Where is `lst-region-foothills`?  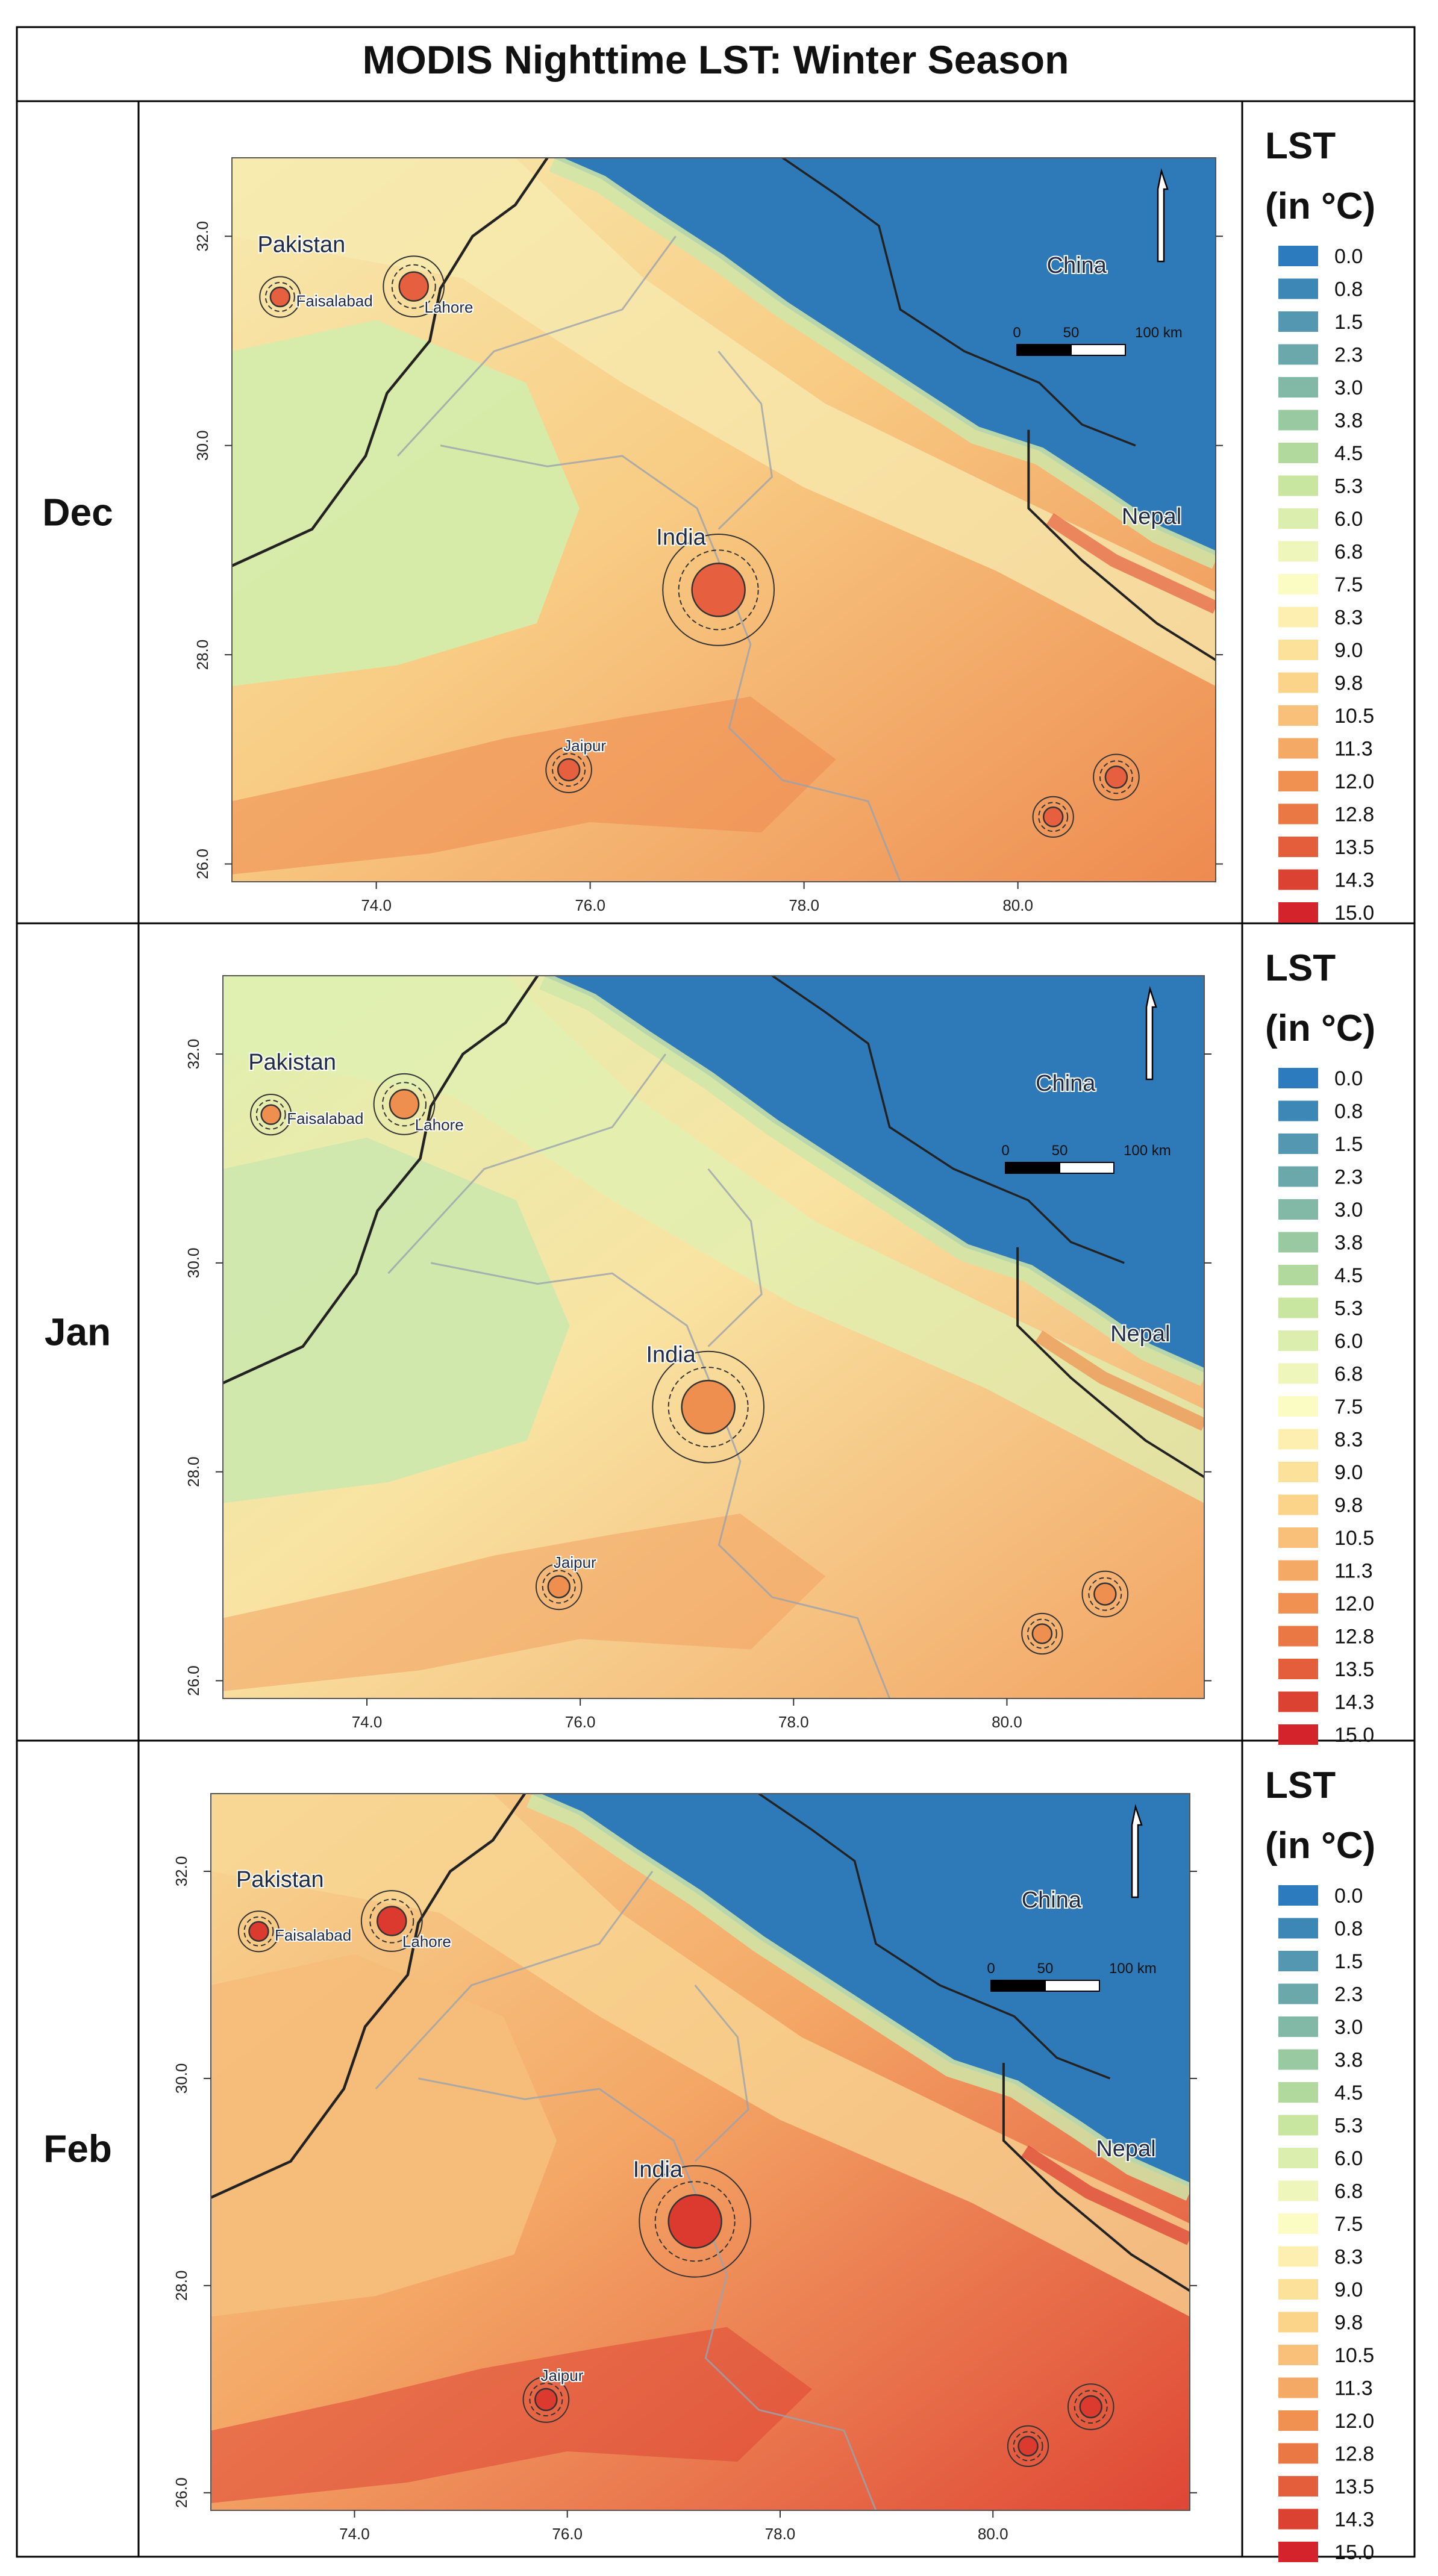 lst-region-foothills is located at coordinates (724, 422).